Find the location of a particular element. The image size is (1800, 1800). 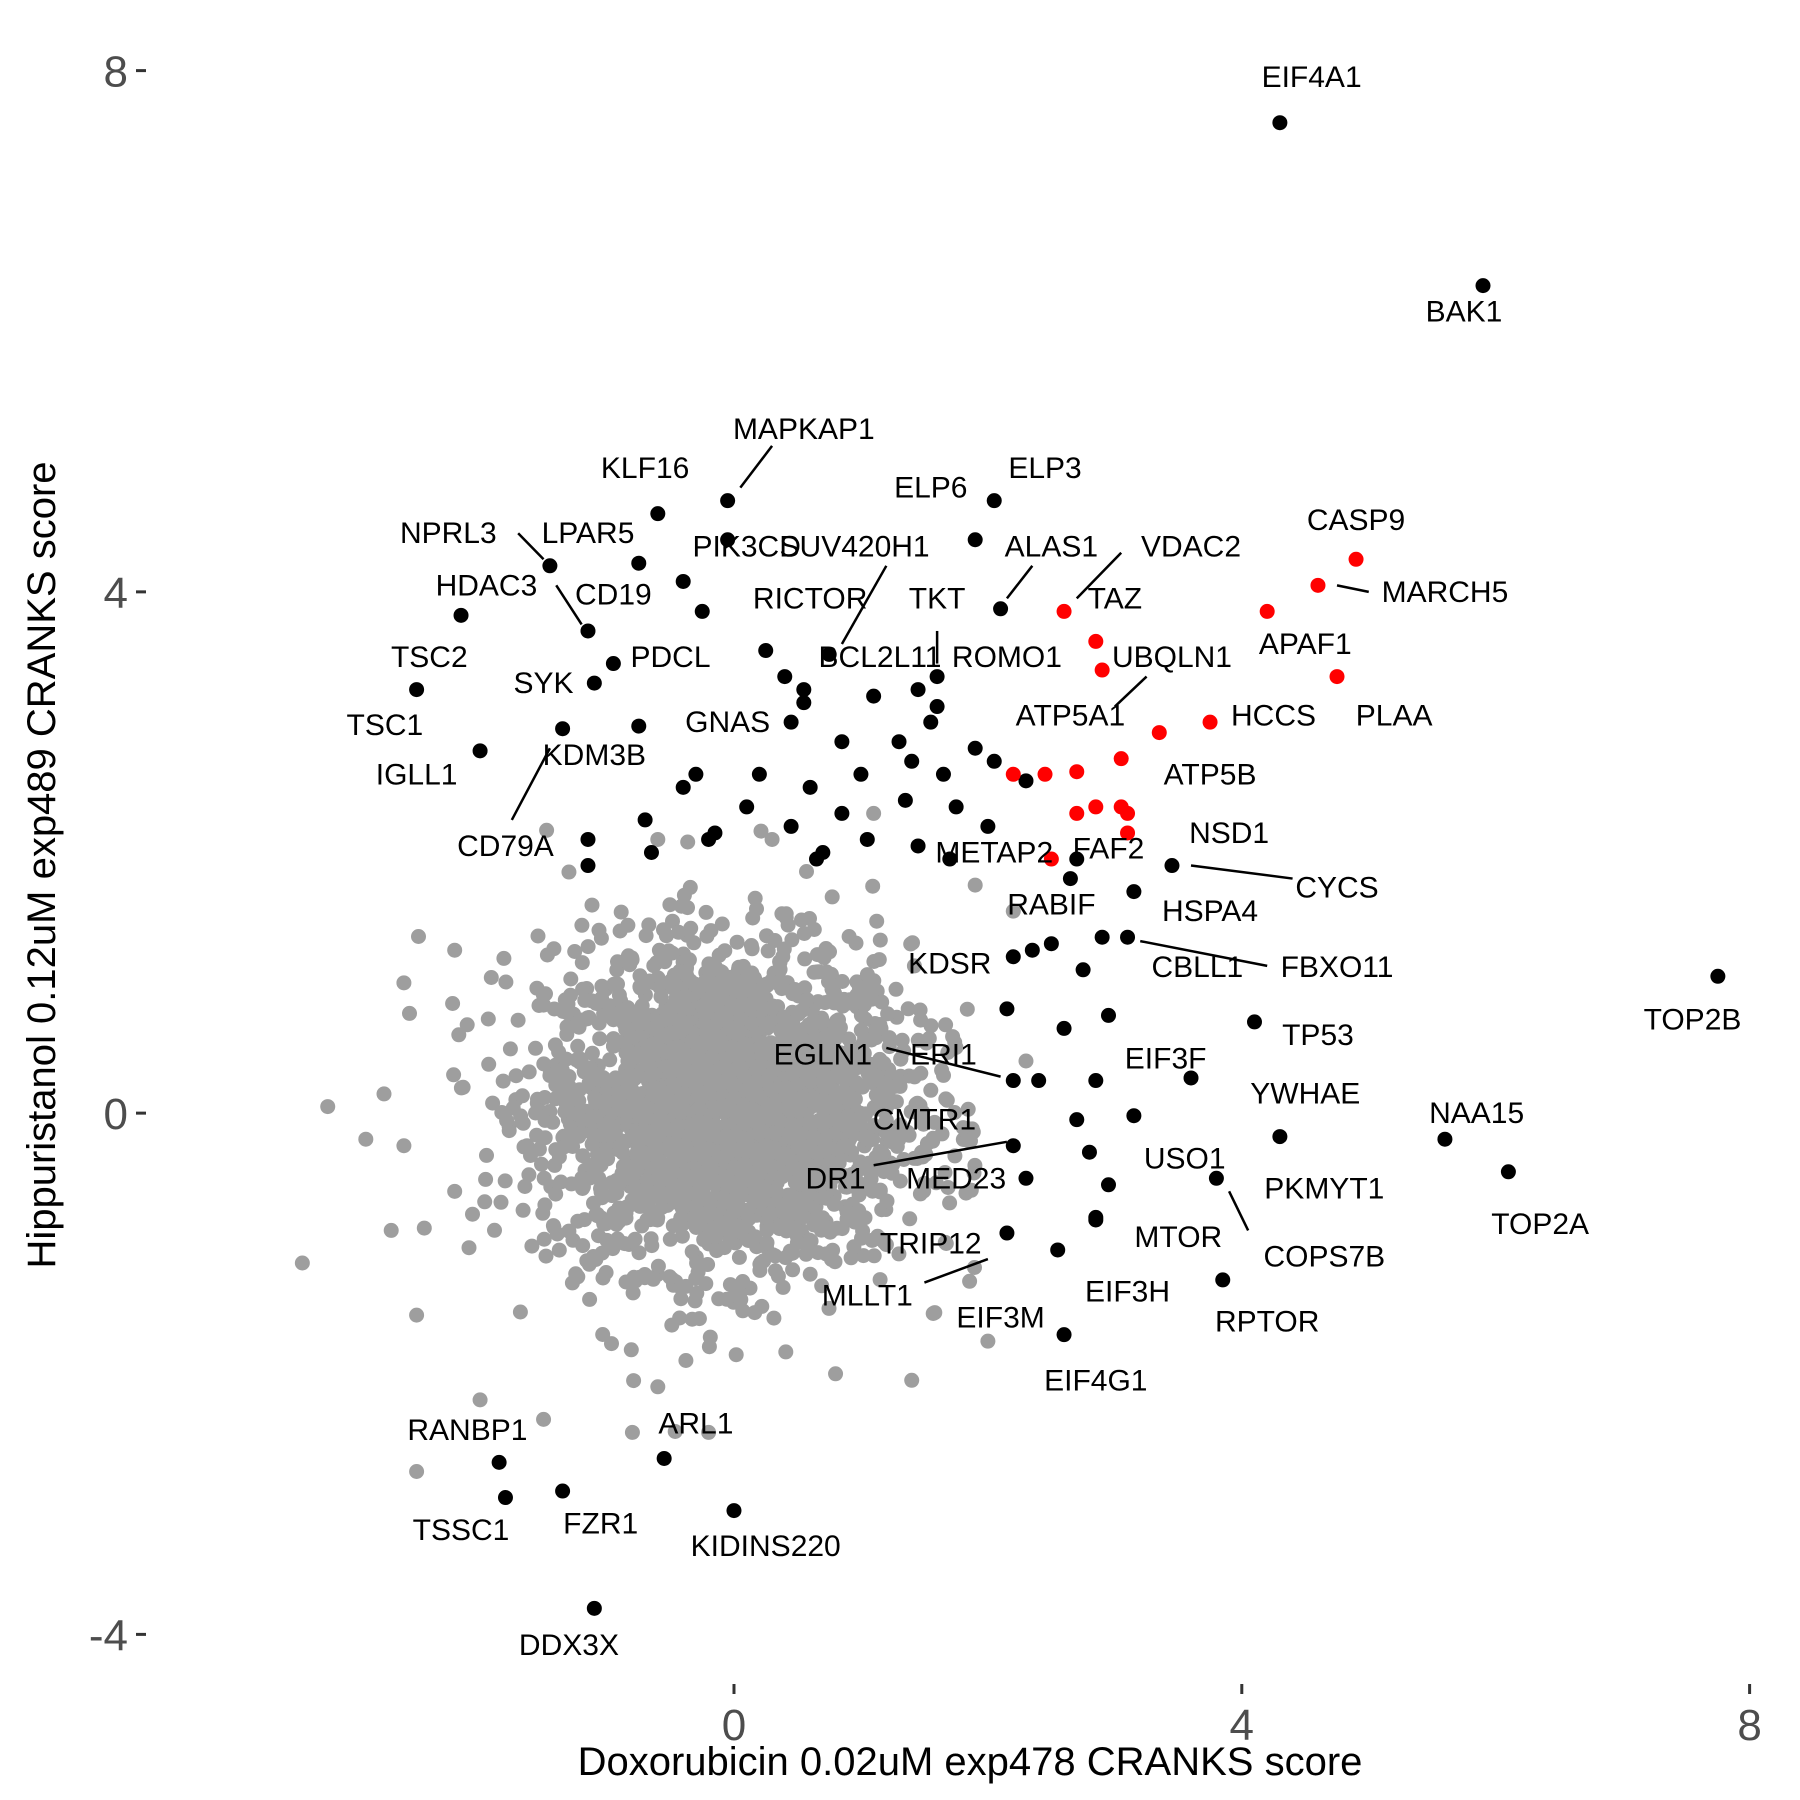

gene-label: KLF16 is located at coordinates (645, 468).